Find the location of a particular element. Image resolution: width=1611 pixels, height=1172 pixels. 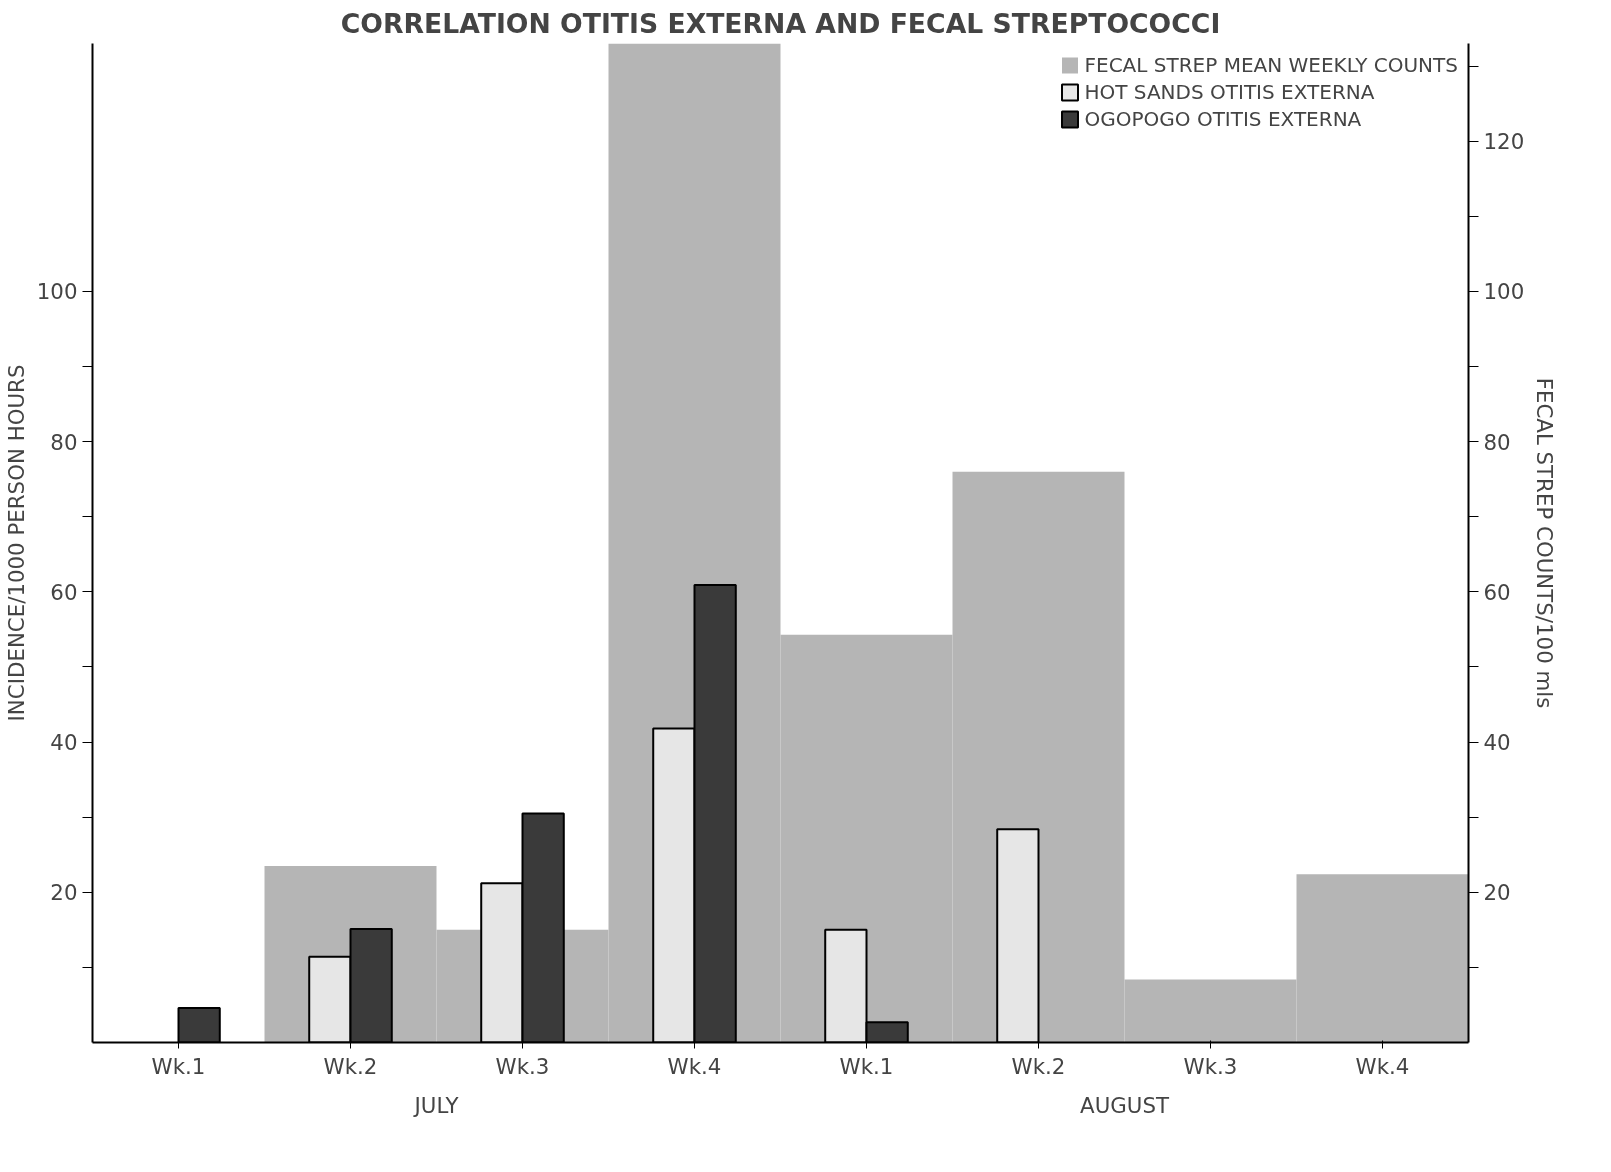

y-tick-label: 60 is located at coordinates (64, 592).